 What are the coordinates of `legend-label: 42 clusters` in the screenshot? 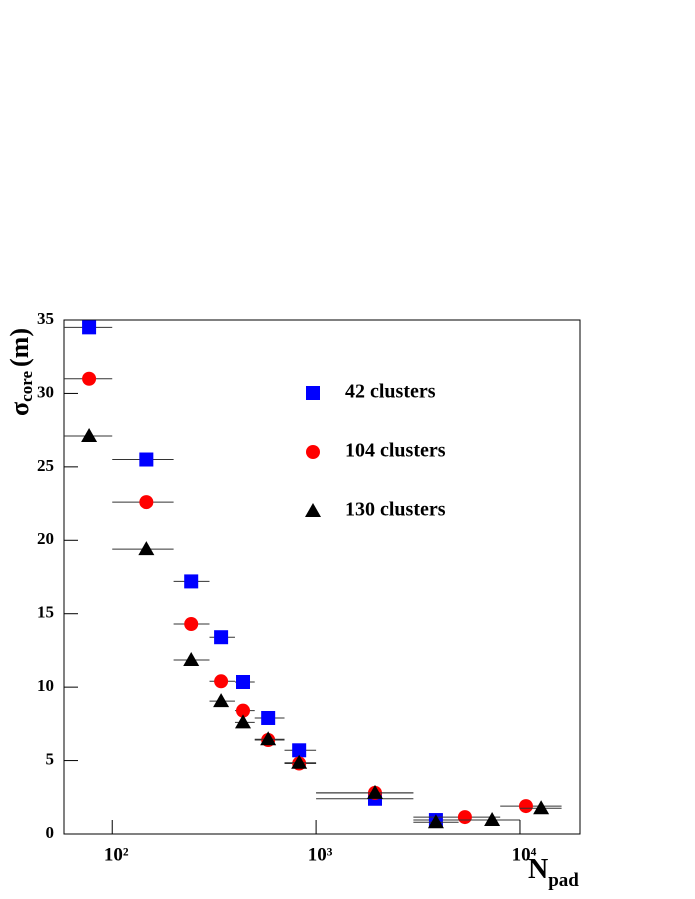 It's located at (390, 392).